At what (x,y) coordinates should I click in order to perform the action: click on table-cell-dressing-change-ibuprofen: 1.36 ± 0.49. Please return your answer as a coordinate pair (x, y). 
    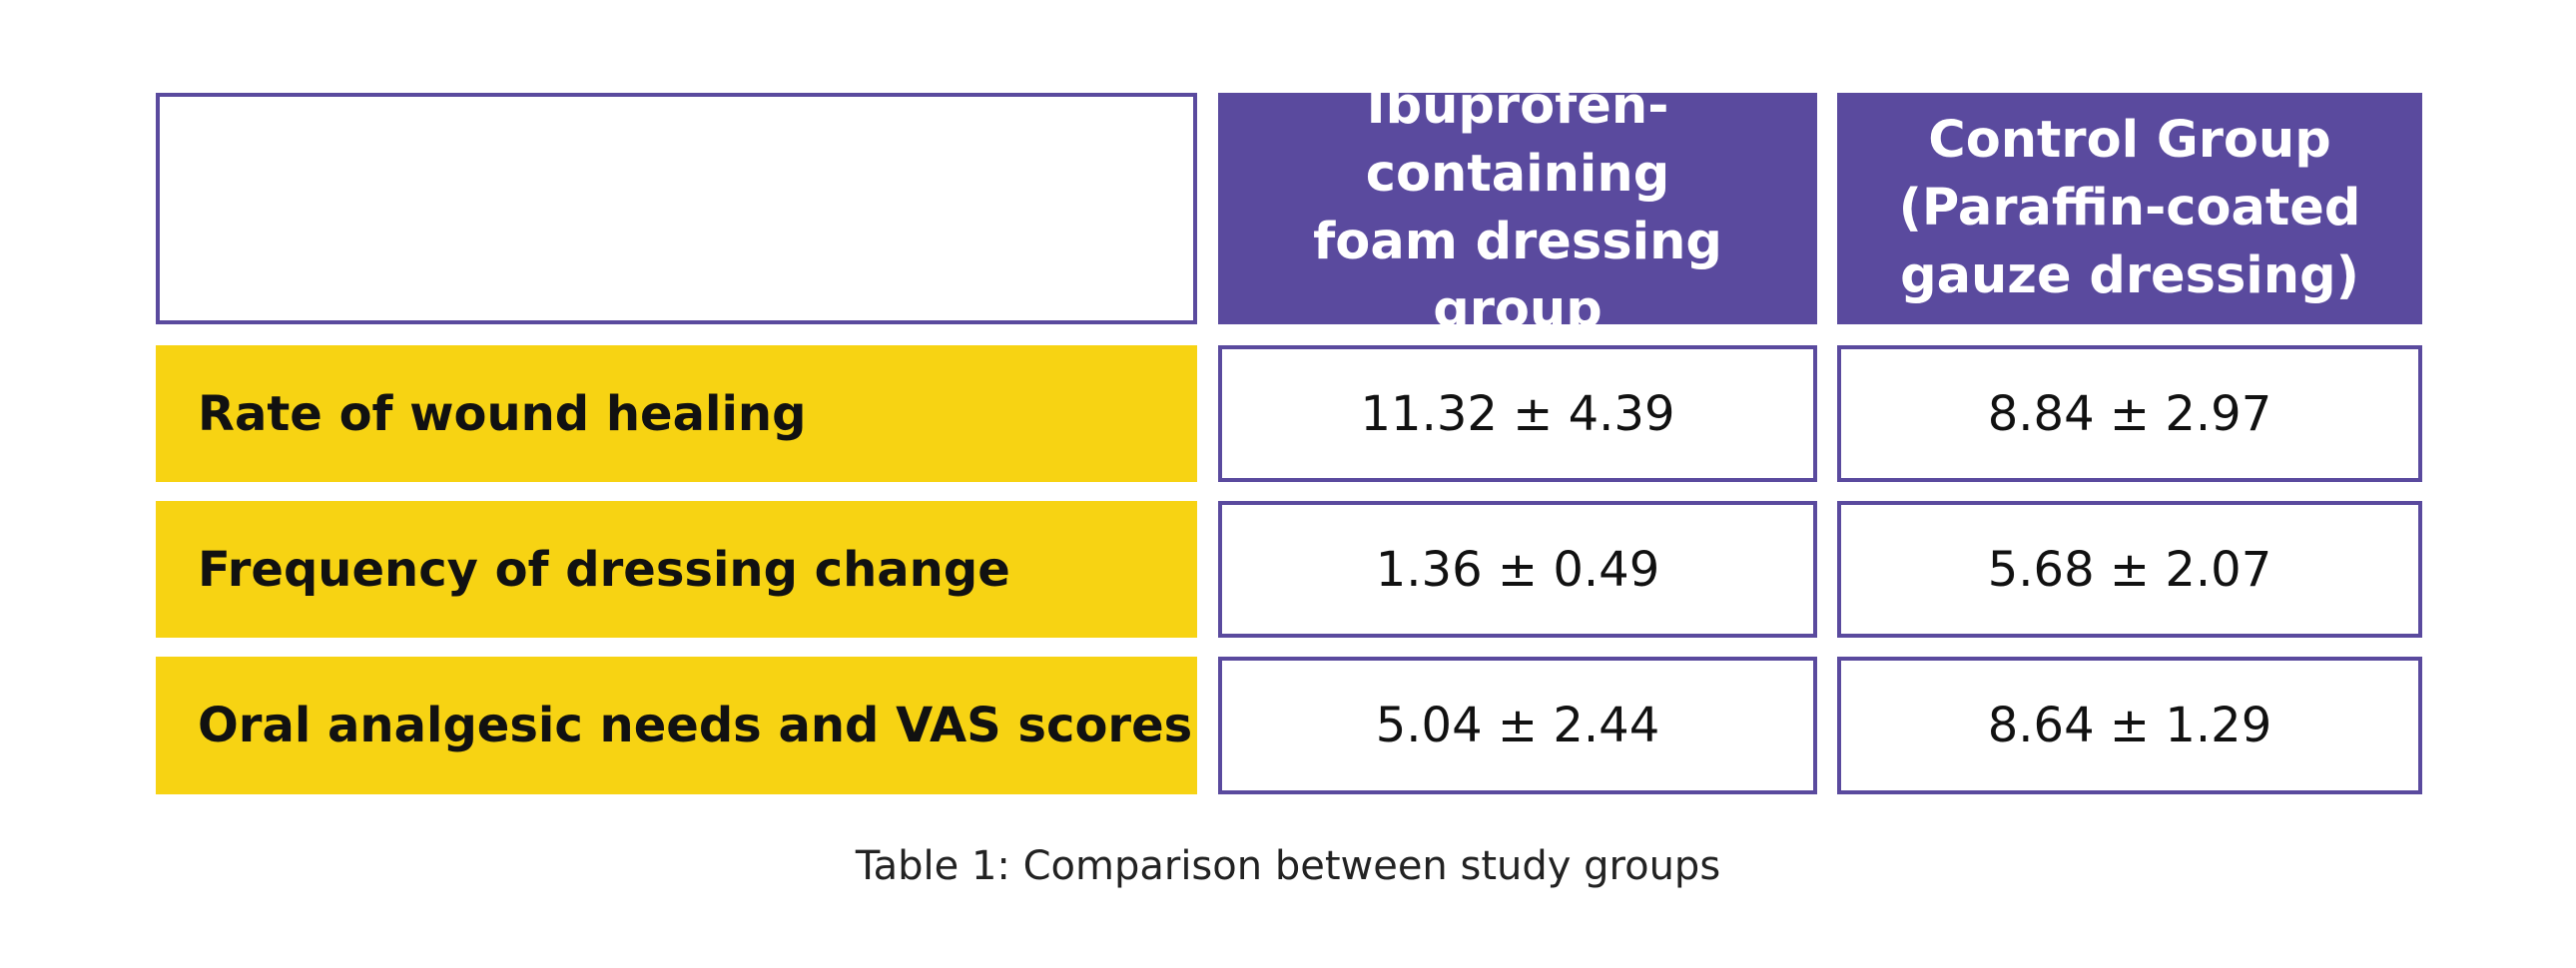
    Looking at the image, I should click on (1517, 569).